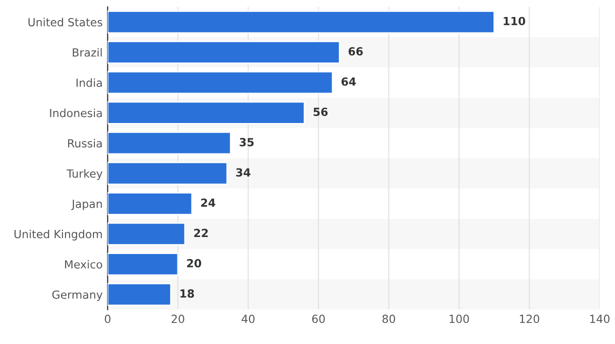  What do you see at coordinates (178, 319) in the screenshot?
I see `x-tick-label: 20` at bounding box center [178, 319].